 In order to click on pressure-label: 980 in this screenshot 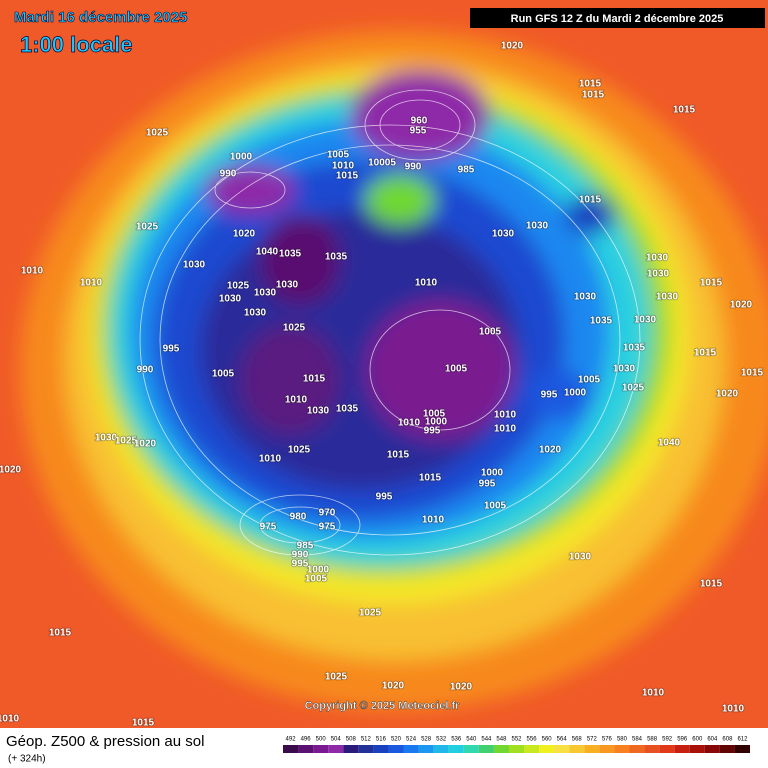, I will do `click(298, 517)`.